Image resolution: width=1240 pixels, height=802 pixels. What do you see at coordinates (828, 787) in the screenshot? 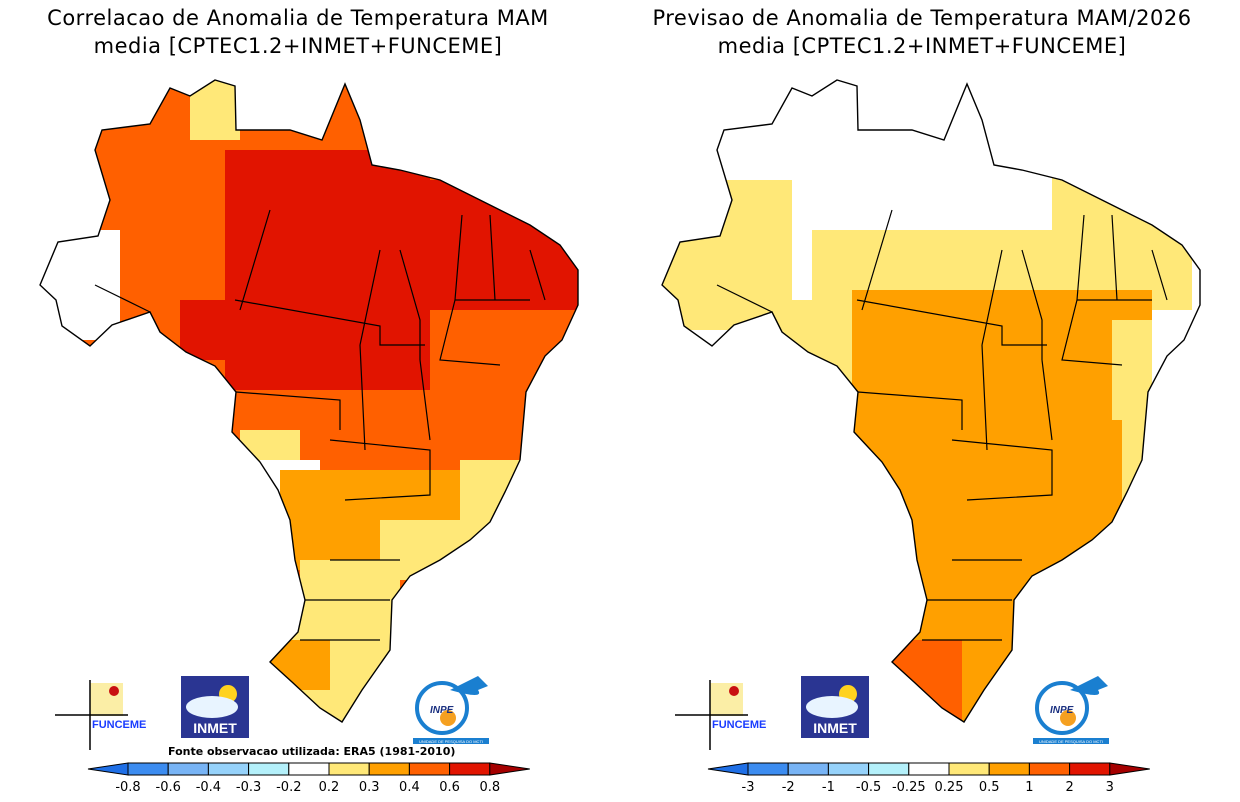
I see `colorbar-tick-label: -1` at bounding box center [828, 787].